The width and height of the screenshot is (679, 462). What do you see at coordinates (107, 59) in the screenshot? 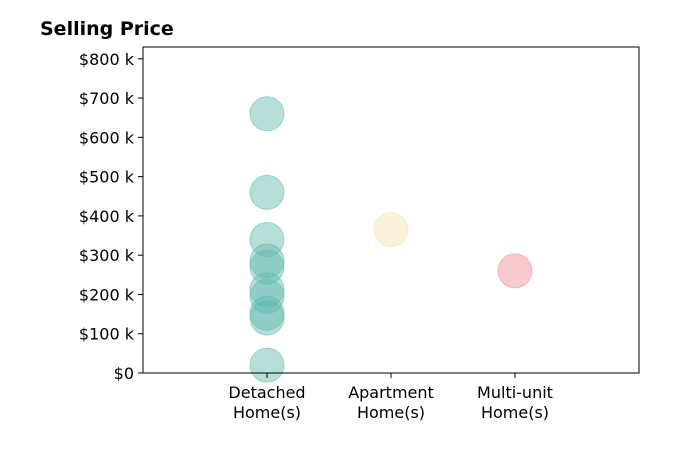
I see `y-tick-label: $800 k` at bounding box center [107, 59].